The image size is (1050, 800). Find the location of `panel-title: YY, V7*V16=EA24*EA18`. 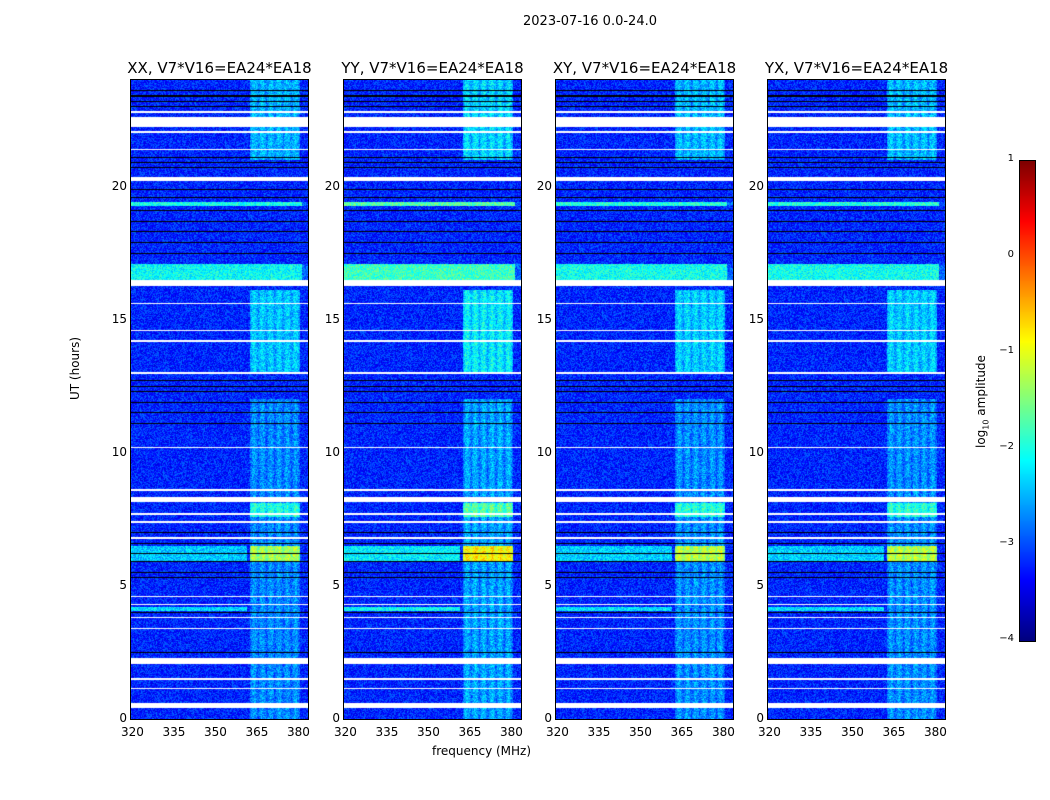

panel-title: YY, V7*V16=EA24*EA18 is located at coordinates (432, 68).